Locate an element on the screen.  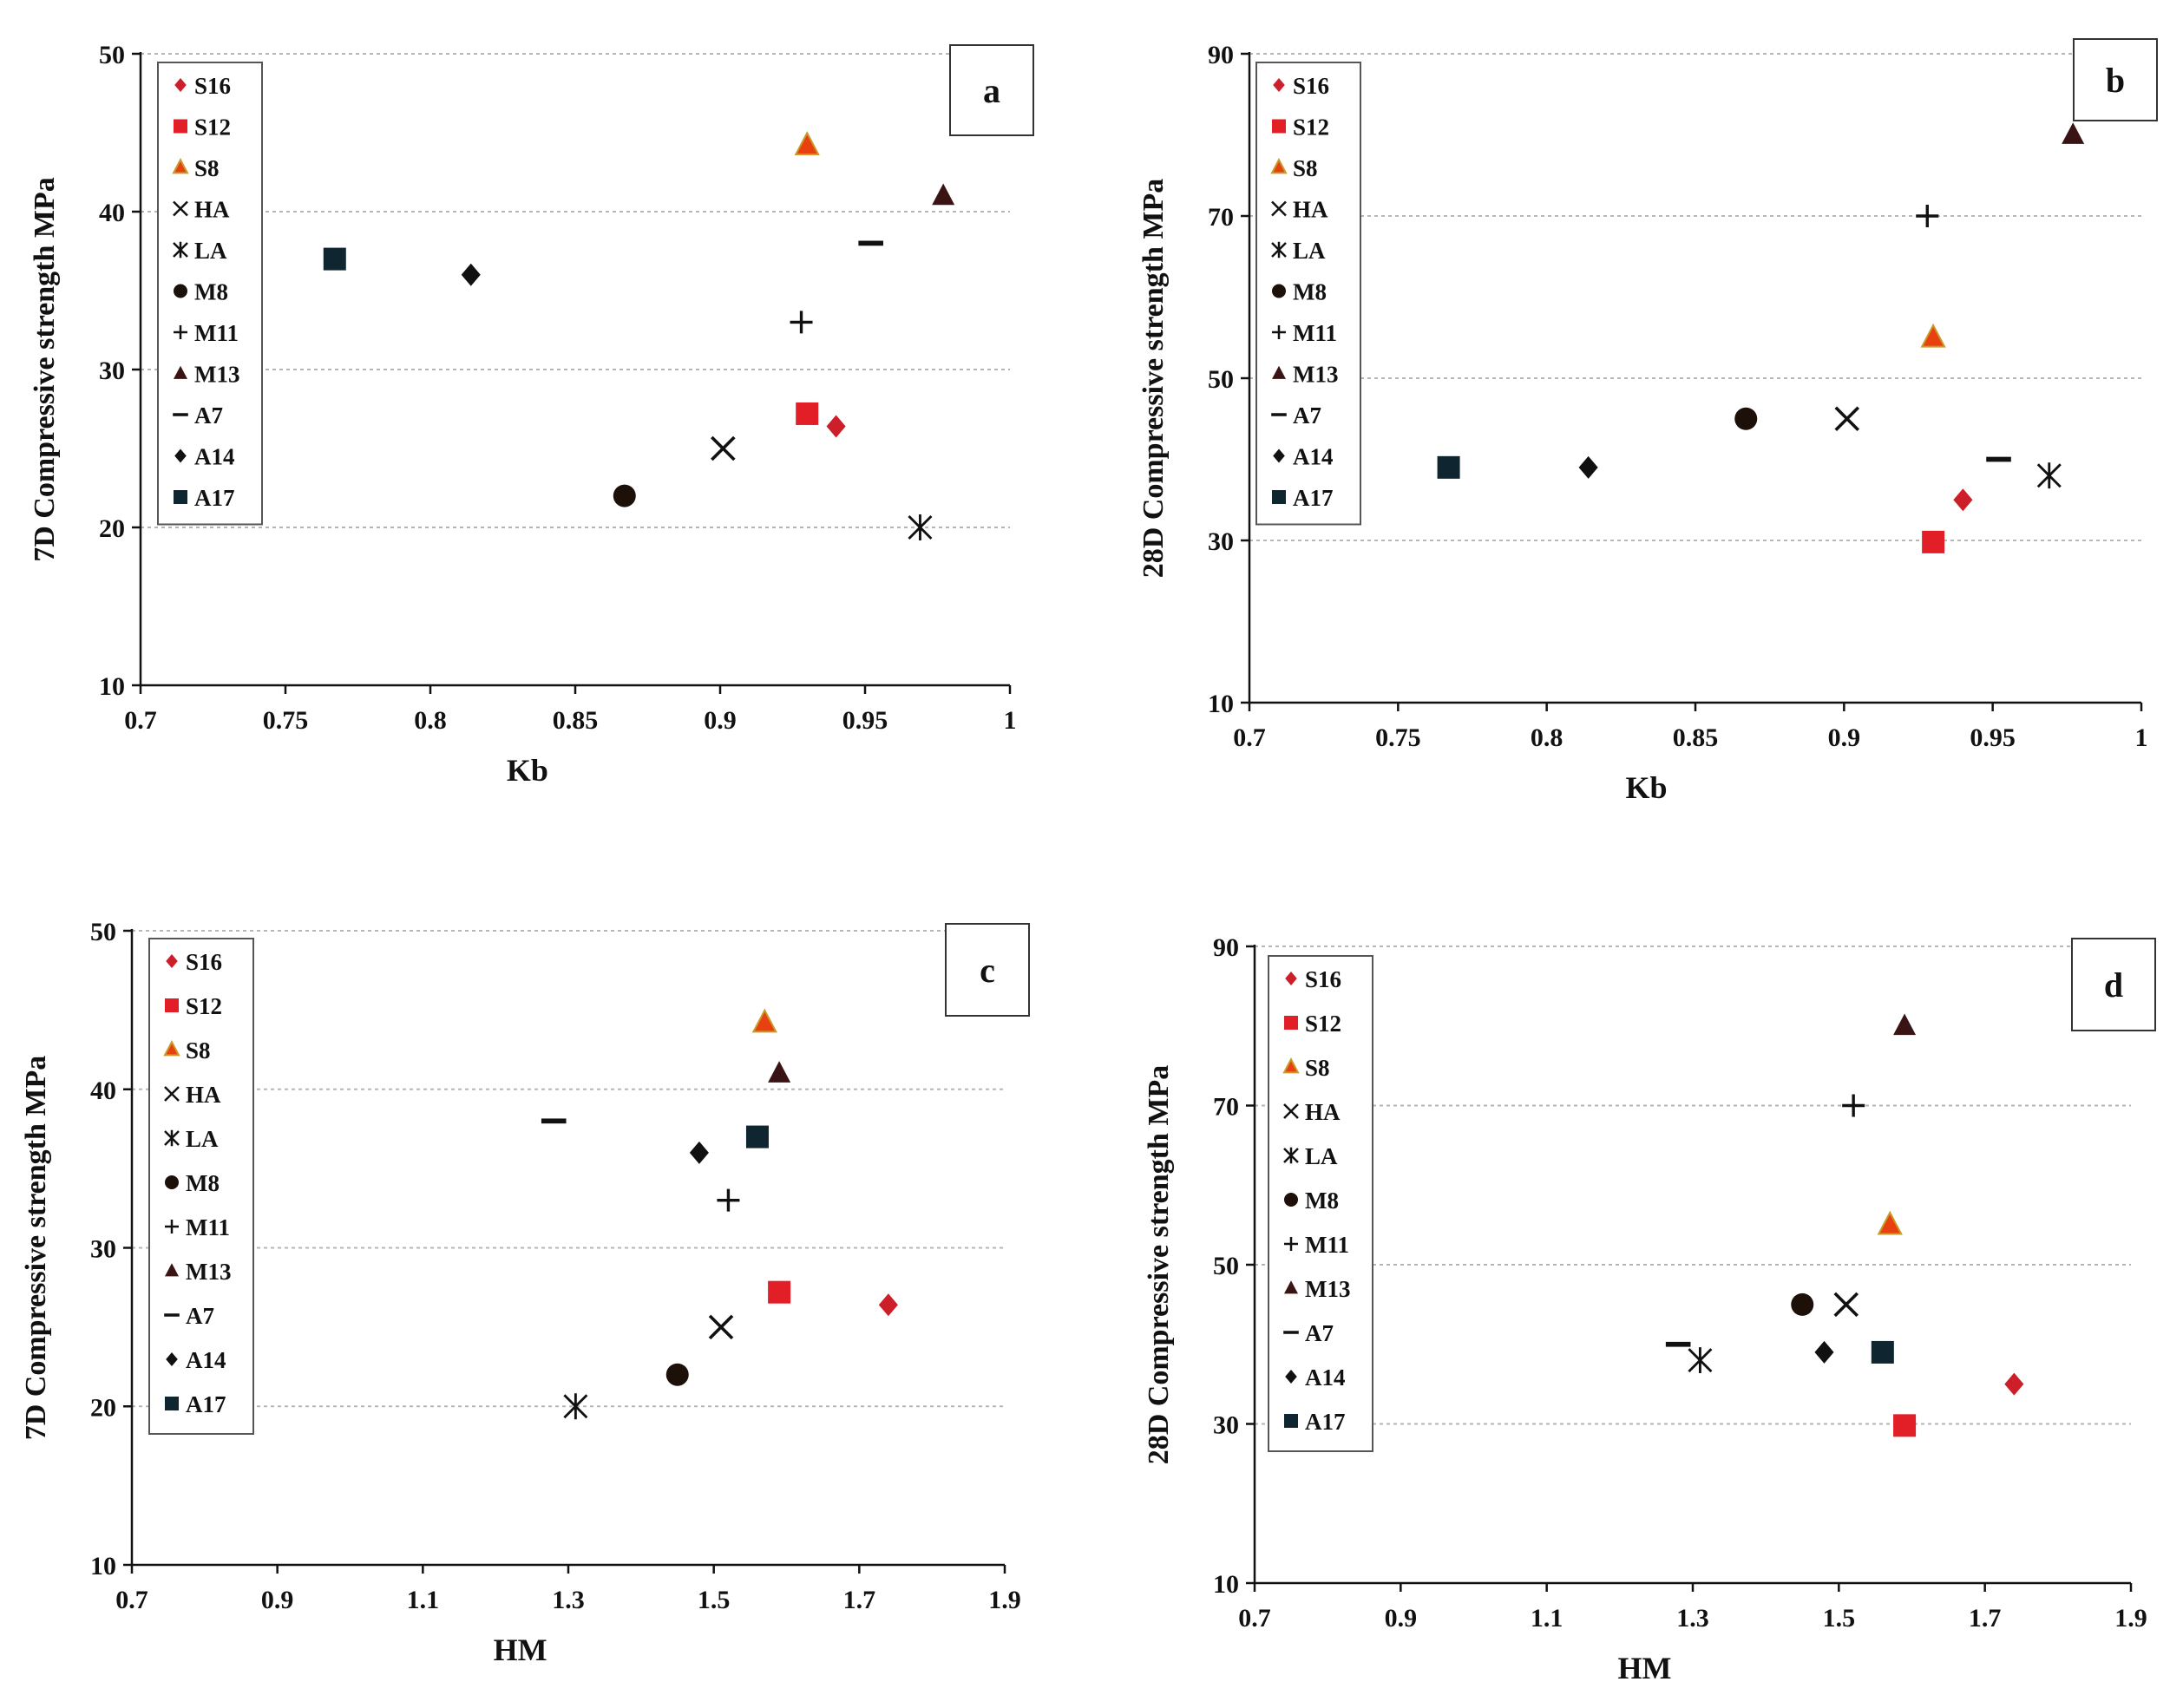
panel-letter: b is located at coordinates (2115, 81).